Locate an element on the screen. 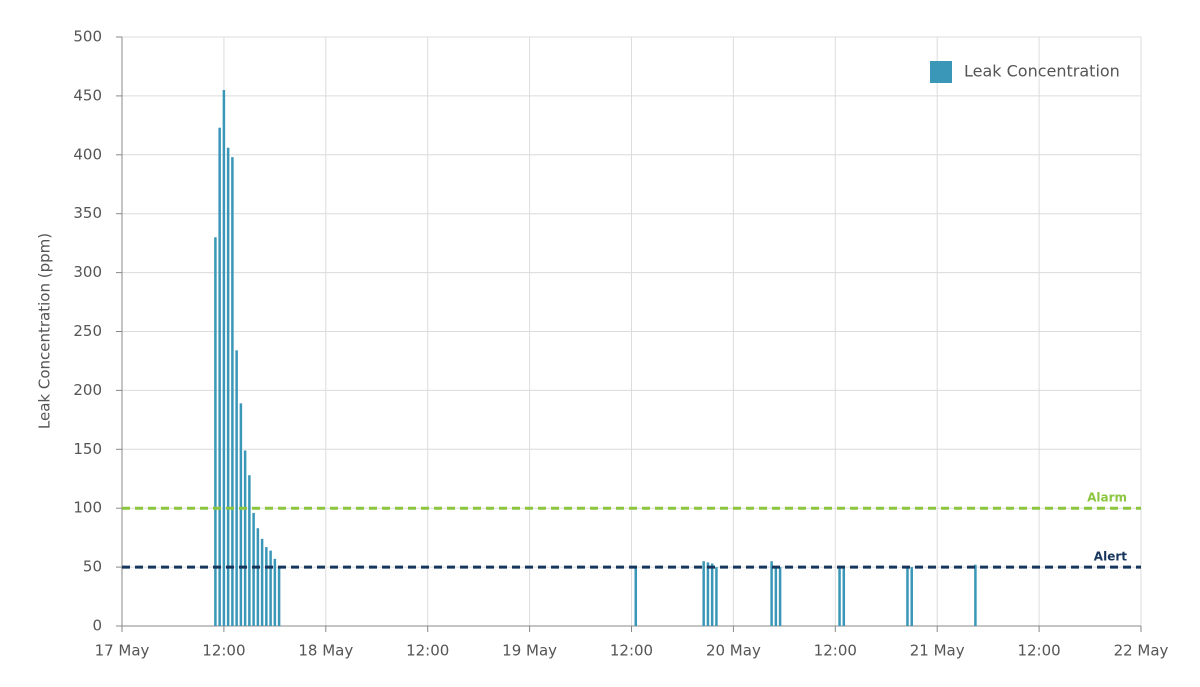 Image resolution: width=1200 pixels, height=687 pixels. legend-swatch is located at coordinates (941, 72).